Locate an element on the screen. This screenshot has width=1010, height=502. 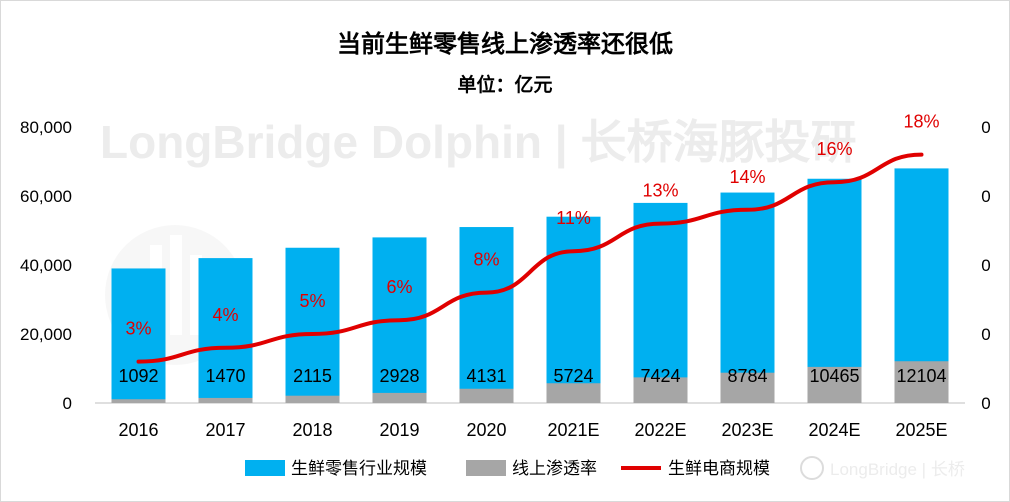
legend-label-line: 生鲜电商规模 is located at coordinates (719, 469).